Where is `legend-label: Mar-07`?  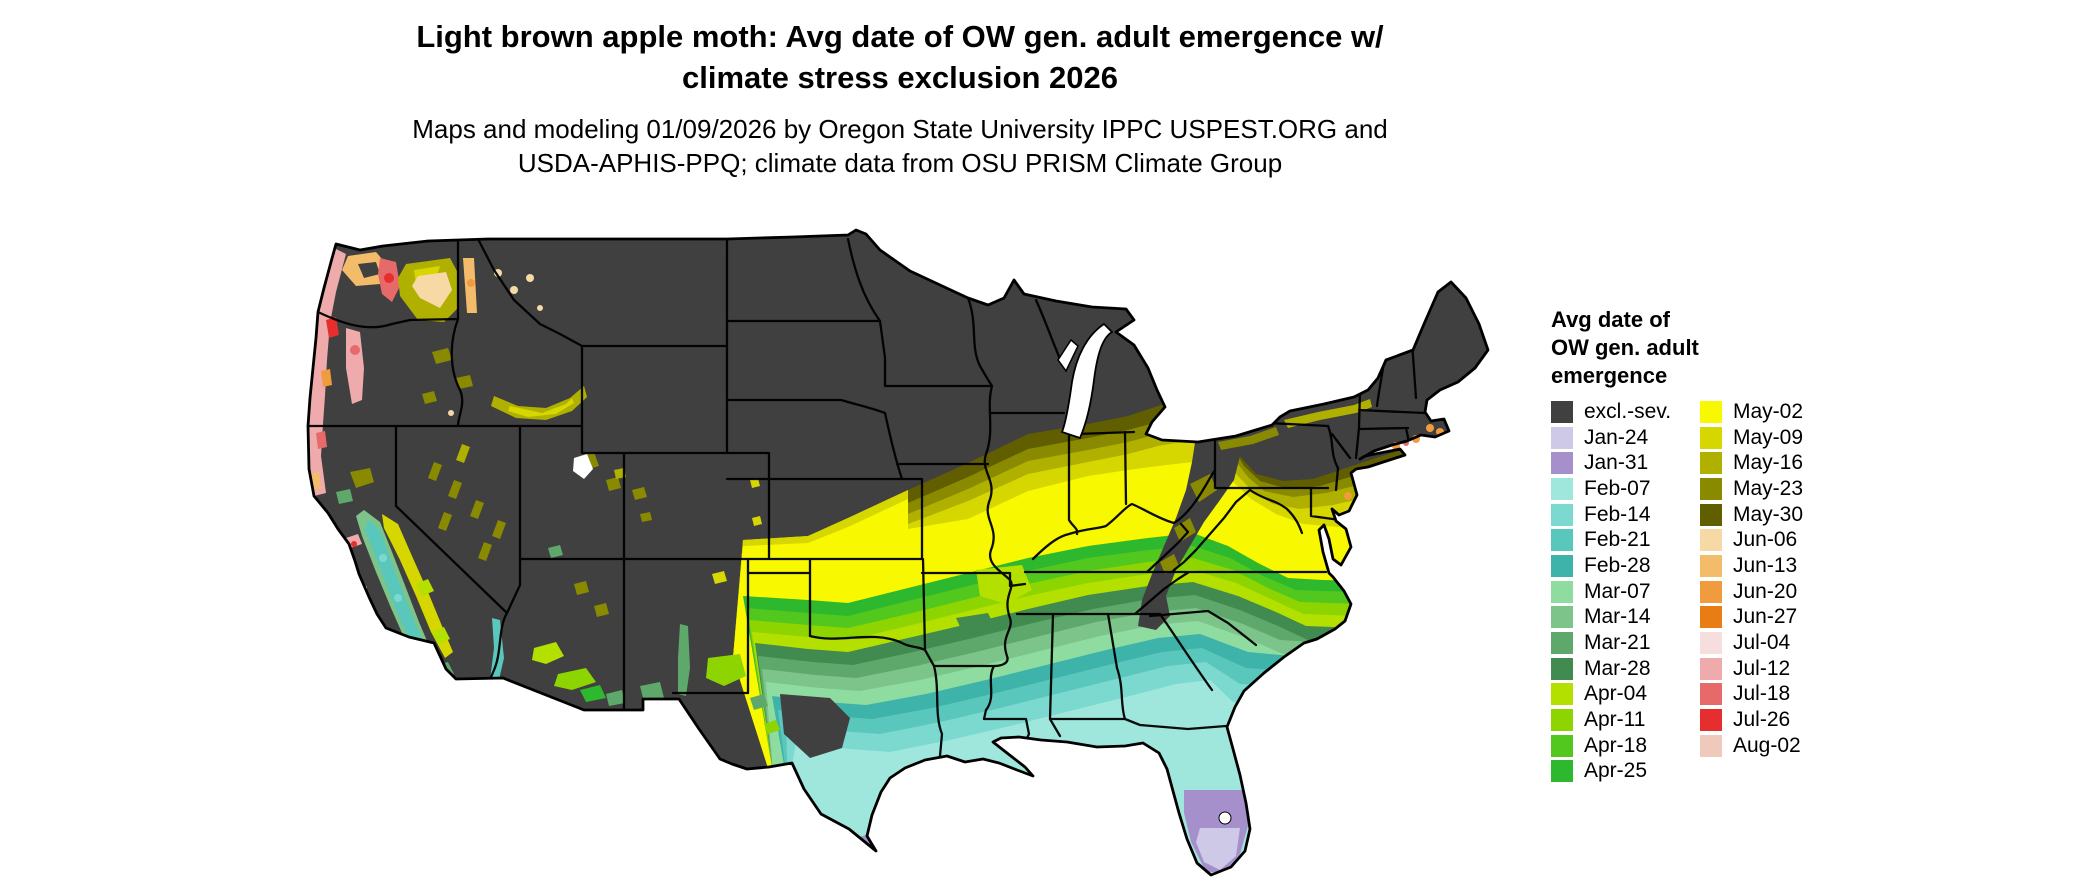 legend-label: Mar-07 is located at coordinates (1617, 591).